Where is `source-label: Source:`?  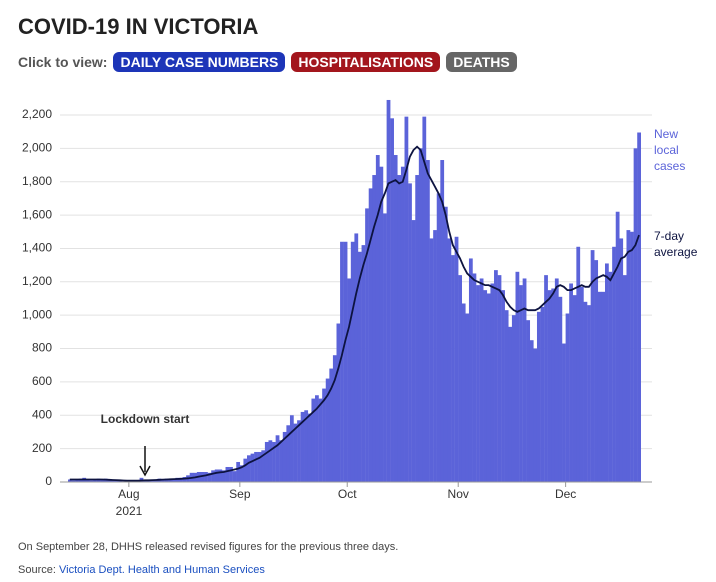 source-label: Source: is located at coordinates (37, 570).